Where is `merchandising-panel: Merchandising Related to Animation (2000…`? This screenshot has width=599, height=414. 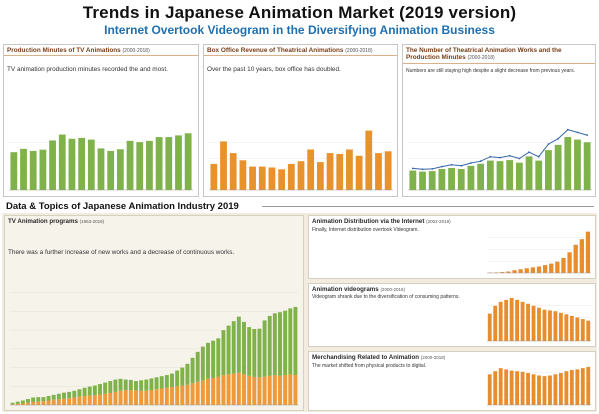 merchandising-panel: Merchandising Related to Animation (2000… is located at coordinates (452, 381).